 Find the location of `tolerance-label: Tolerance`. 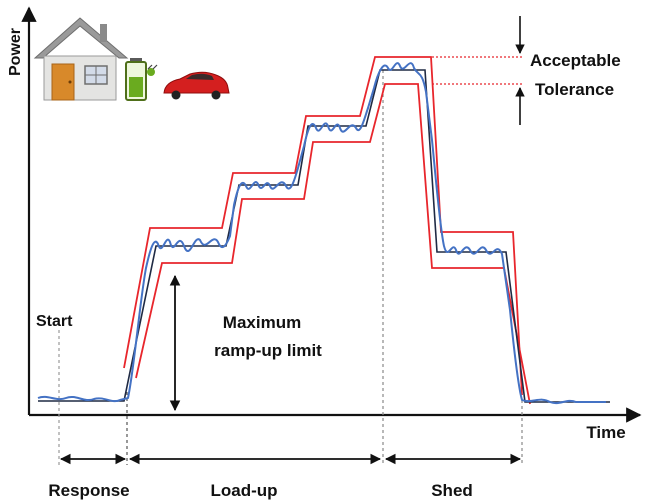

tolerance-label: Tolerance is located at coordinates (574, 89).